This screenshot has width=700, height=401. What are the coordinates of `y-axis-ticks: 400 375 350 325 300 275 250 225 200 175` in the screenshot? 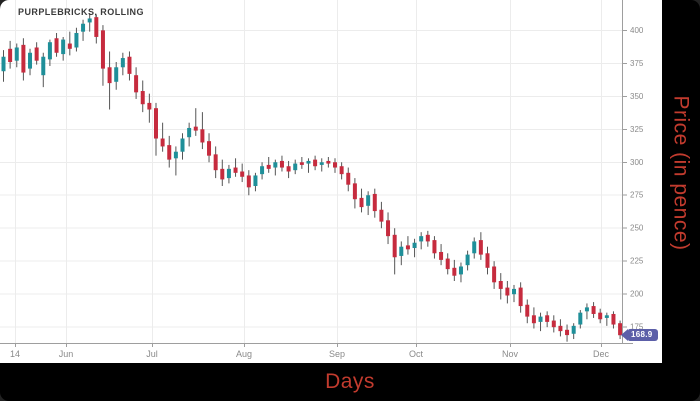 It's located at (633, 179).